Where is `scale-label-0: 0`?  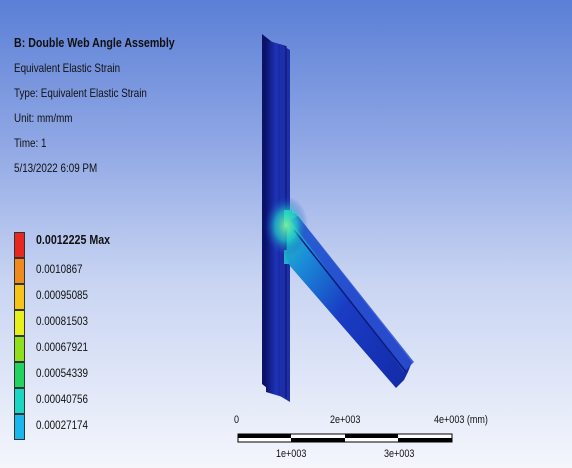 scale-label-0: 0 is located at coordinates (237, 420).